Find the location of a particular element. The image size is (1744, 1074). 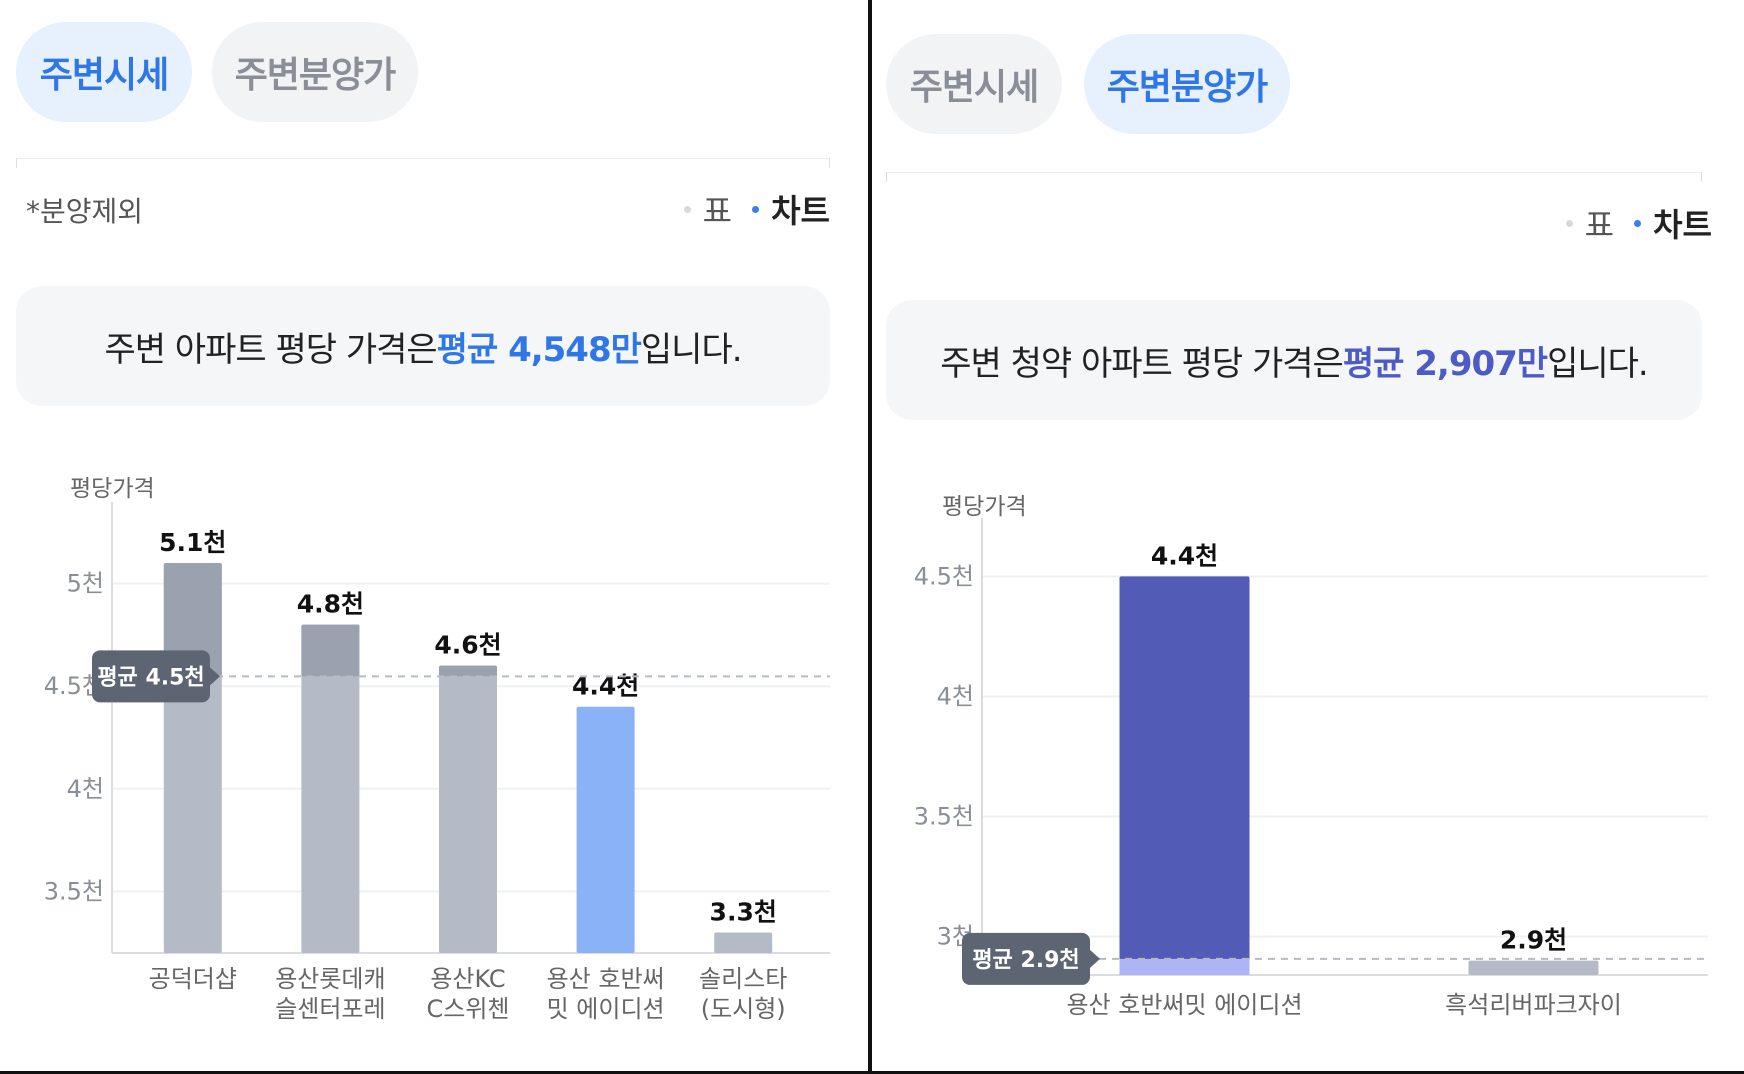

average-badge: 평균 2.9천 is located at coordinates (1031, 958).